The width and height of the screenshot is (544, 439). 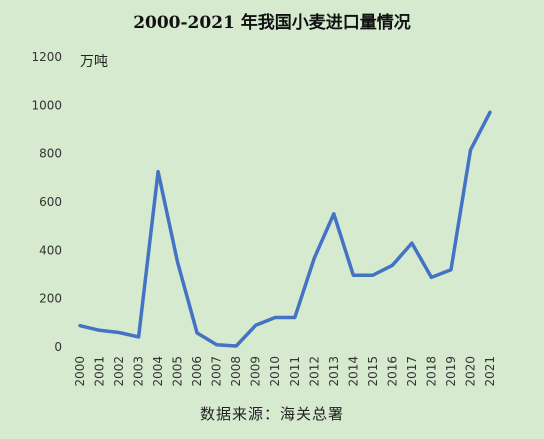 What do you see at coordinates (80, 371) in the screenshot?
I see `x-tick-label: 2000` at bounding box center [80, 371].